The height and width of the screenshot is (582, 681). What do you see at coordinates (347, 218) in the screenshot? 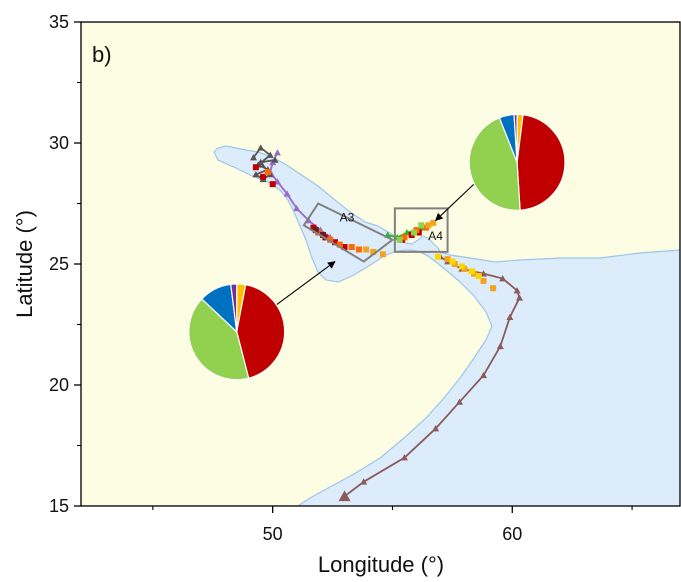
I see `region-label: A3` at bounding box center [347, 218].